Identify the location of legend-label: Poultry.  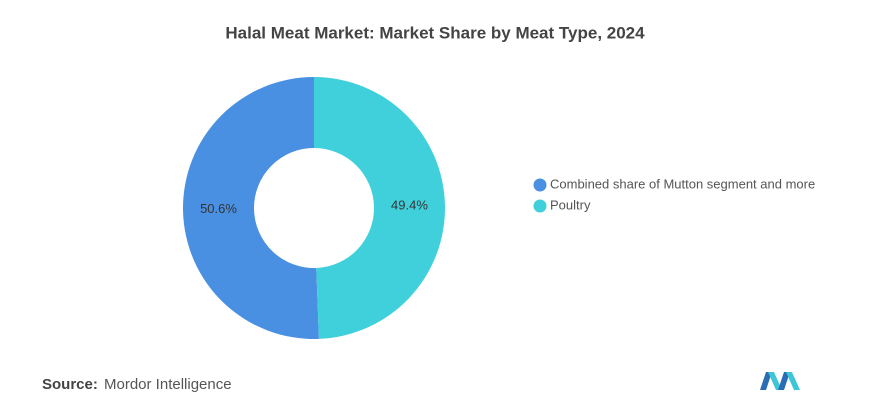
(570, 204).